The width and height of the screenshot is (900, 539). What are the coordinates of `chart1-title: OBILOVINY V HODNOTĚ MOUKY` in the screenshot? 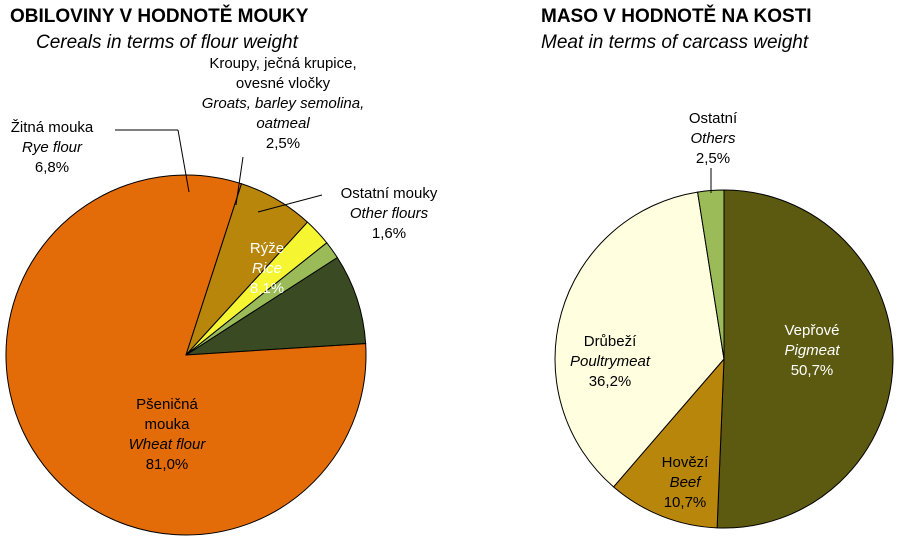 It's located at (159, 16).